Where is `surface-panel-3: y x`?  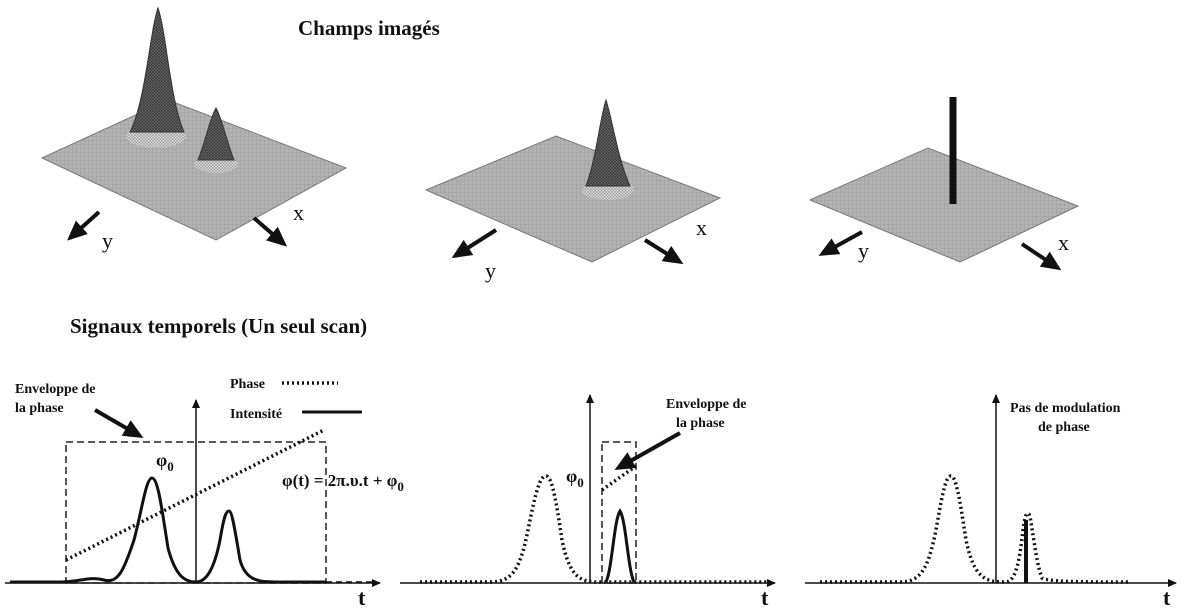
surface-panel-3: y x is located at coordinates (944, 184).